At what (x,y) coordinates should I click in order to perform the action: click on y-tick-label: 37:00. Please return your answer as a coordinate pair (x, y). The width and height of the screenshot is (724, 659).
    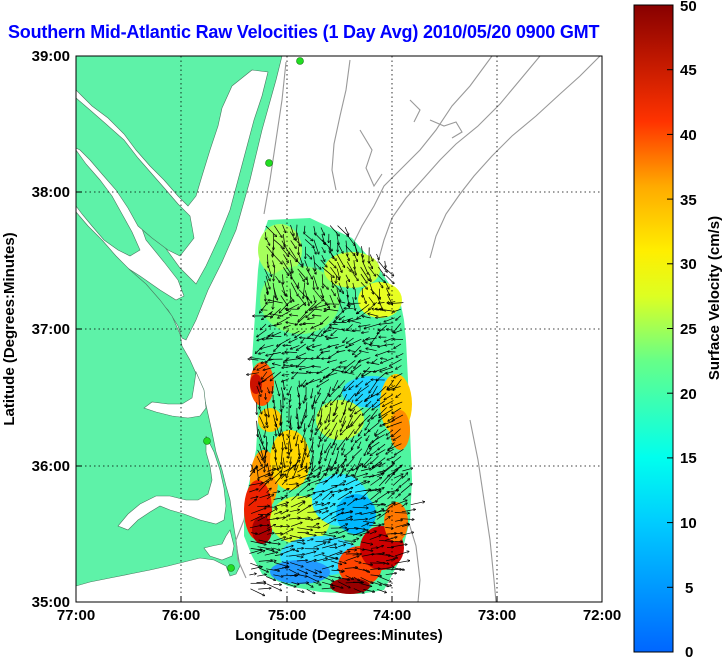
    Looking at the image, I should click on (51, 329).